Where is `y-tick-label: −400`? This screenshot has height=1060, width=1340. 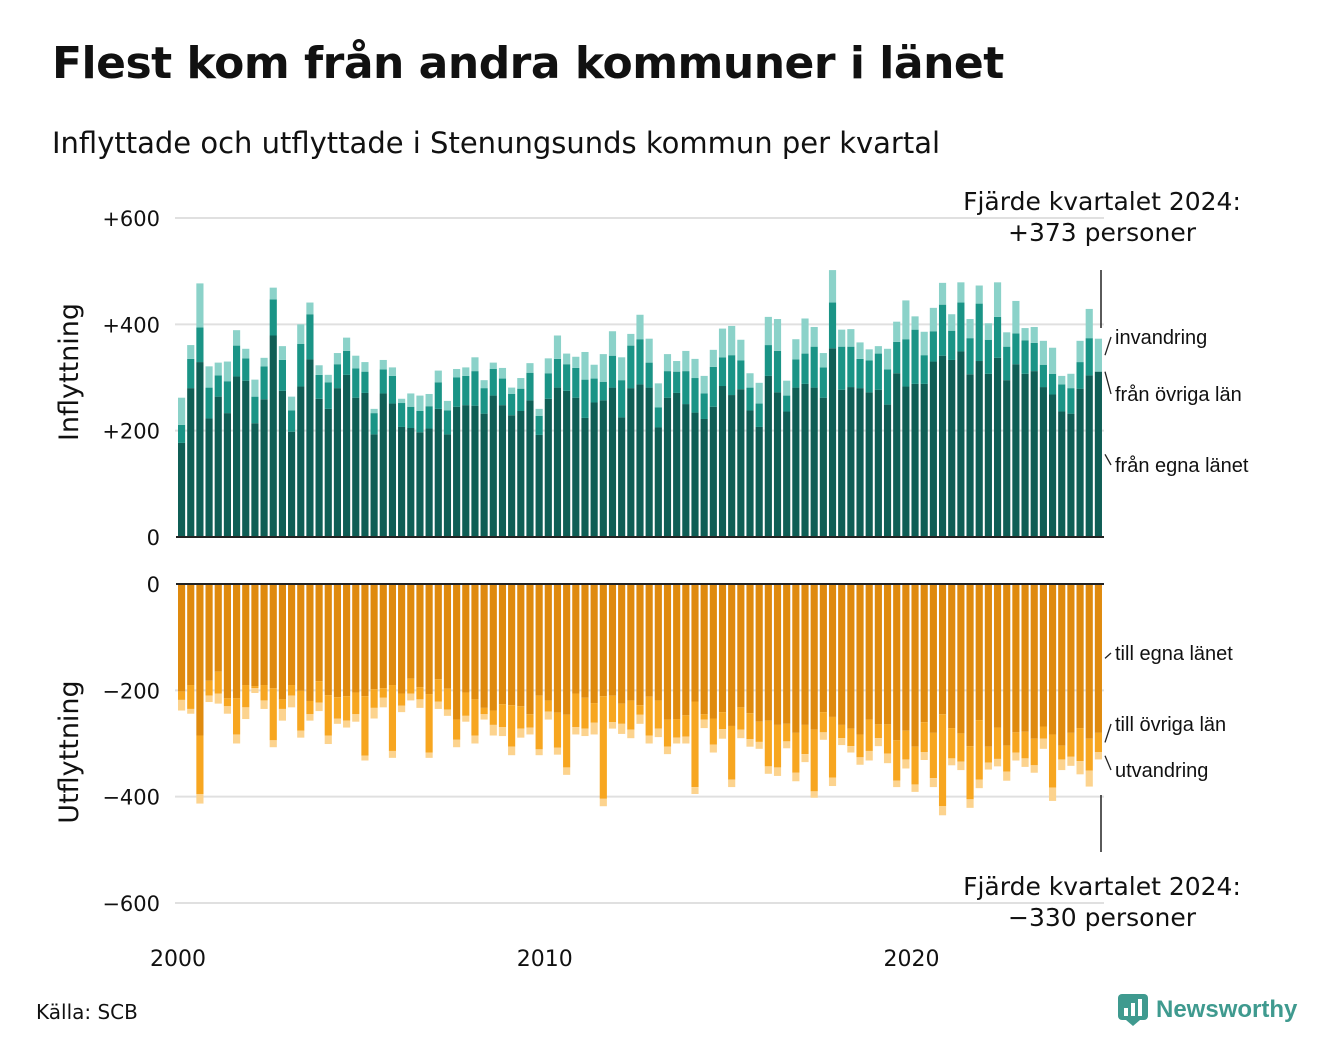
y-tick-label: −400 is located at coordinates (131, 798).